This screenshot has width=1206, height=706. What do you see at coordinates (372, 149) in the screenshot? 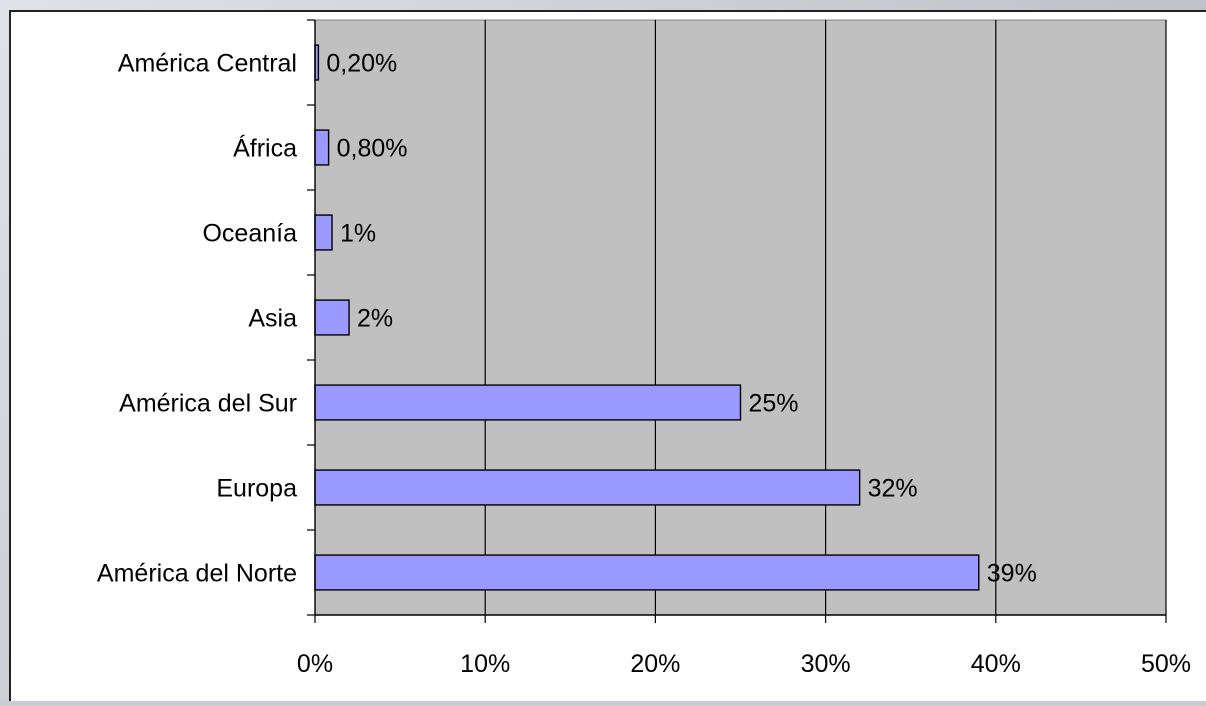
I see `data-label: 0,80%` at bounding box center [372, 149].